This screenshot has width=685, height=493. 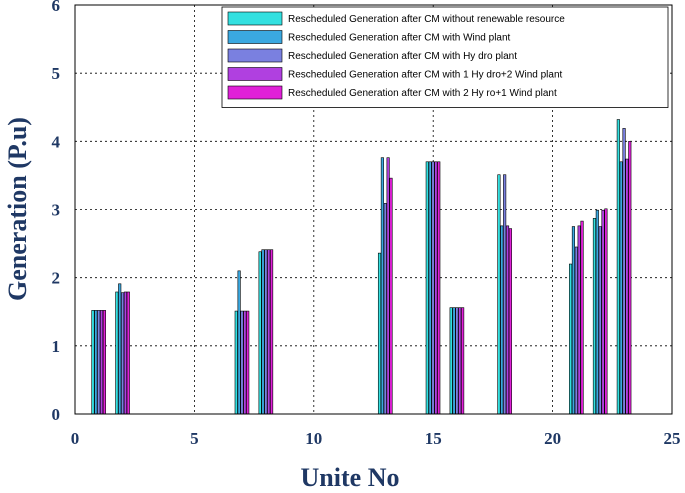 What do you see at coordinates (75, 438) in the screenshot?
I see `x-tick-label: 0` at bounding box center [75, 438].